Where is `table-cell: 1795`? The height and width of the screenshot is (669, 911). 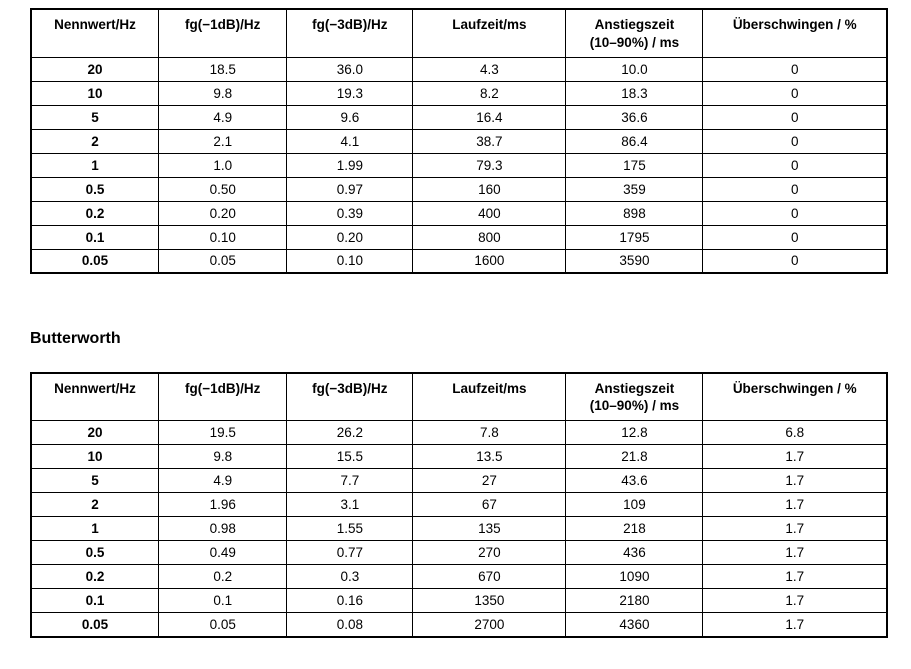
table-cell: 1795 is located at coordinates (634, 237).